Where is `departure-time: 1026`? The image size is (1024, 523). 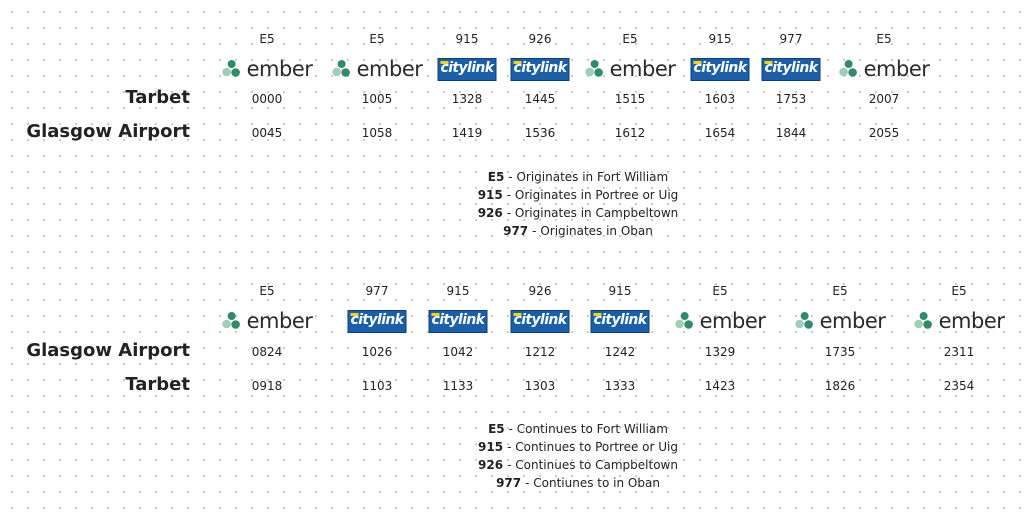
departure-time: 1026 is located at coordinates (377, 352).